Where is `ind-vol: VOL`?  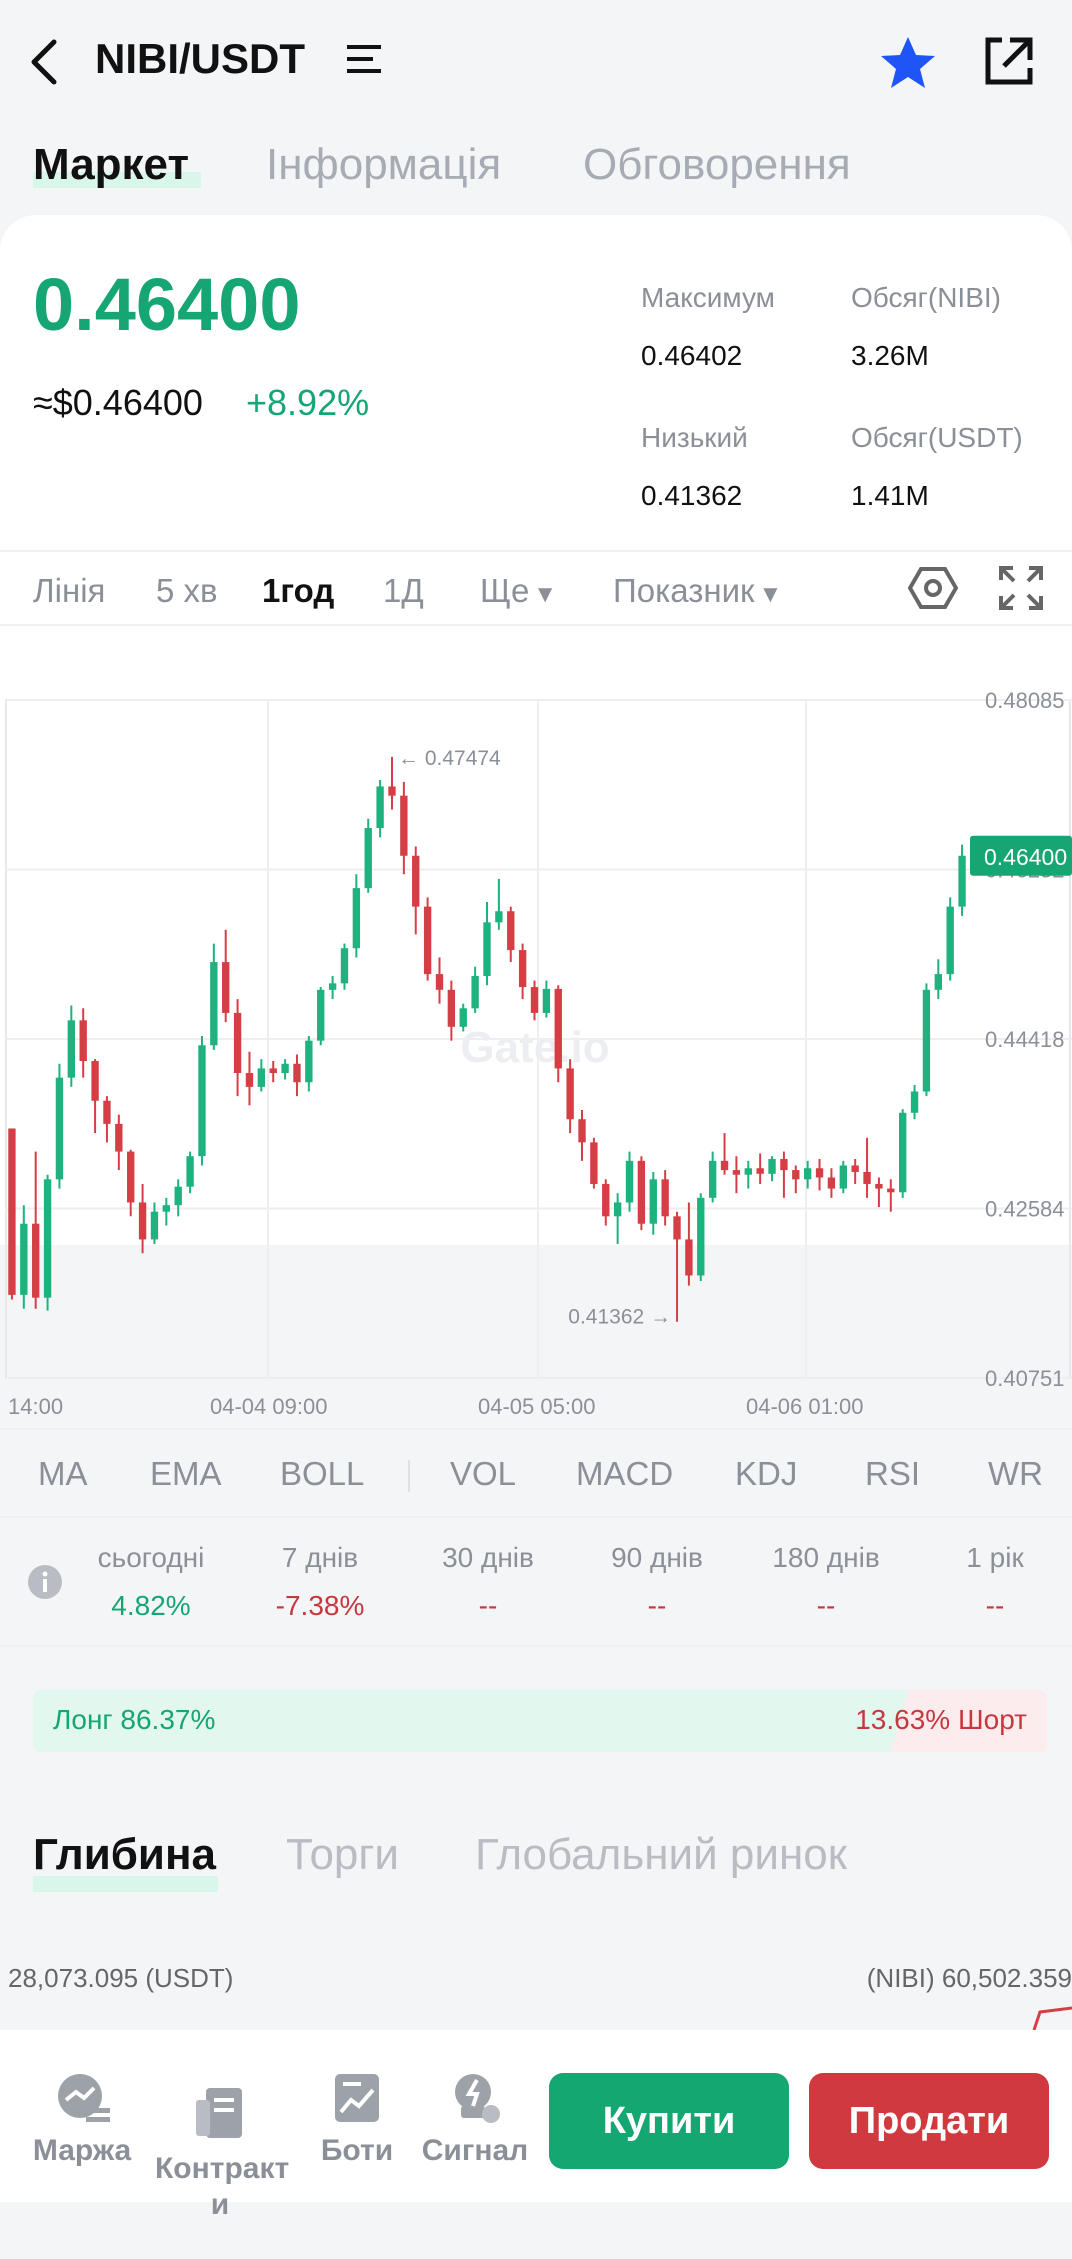
ind-vol: VOL is located at coordinates (483, 1473).